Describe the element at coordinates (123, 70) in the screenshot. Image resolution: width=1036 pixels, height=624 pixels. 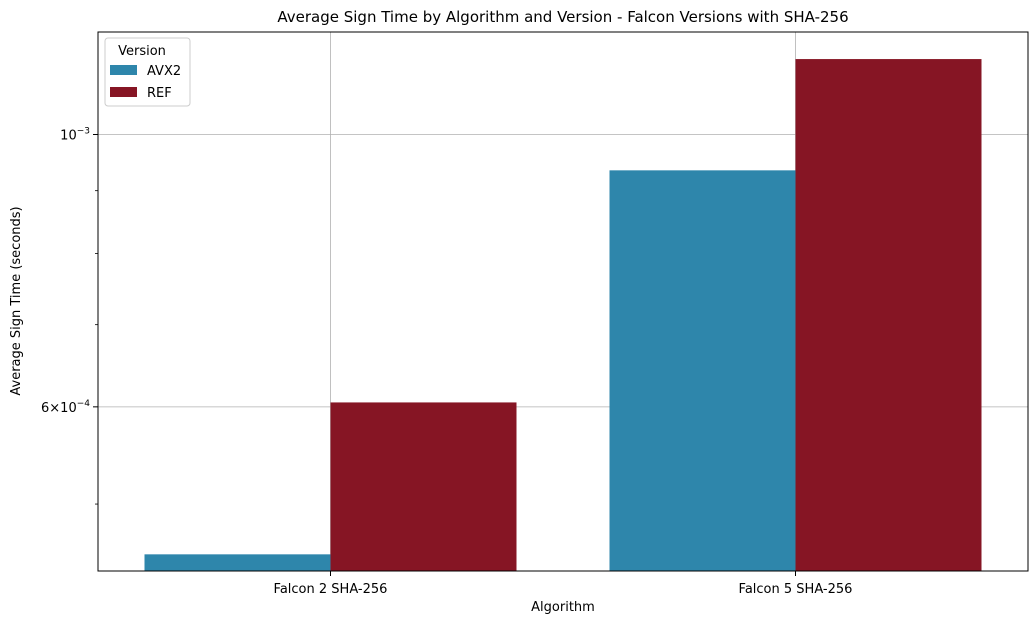
I see `legend-swatch-avx2` at that location.